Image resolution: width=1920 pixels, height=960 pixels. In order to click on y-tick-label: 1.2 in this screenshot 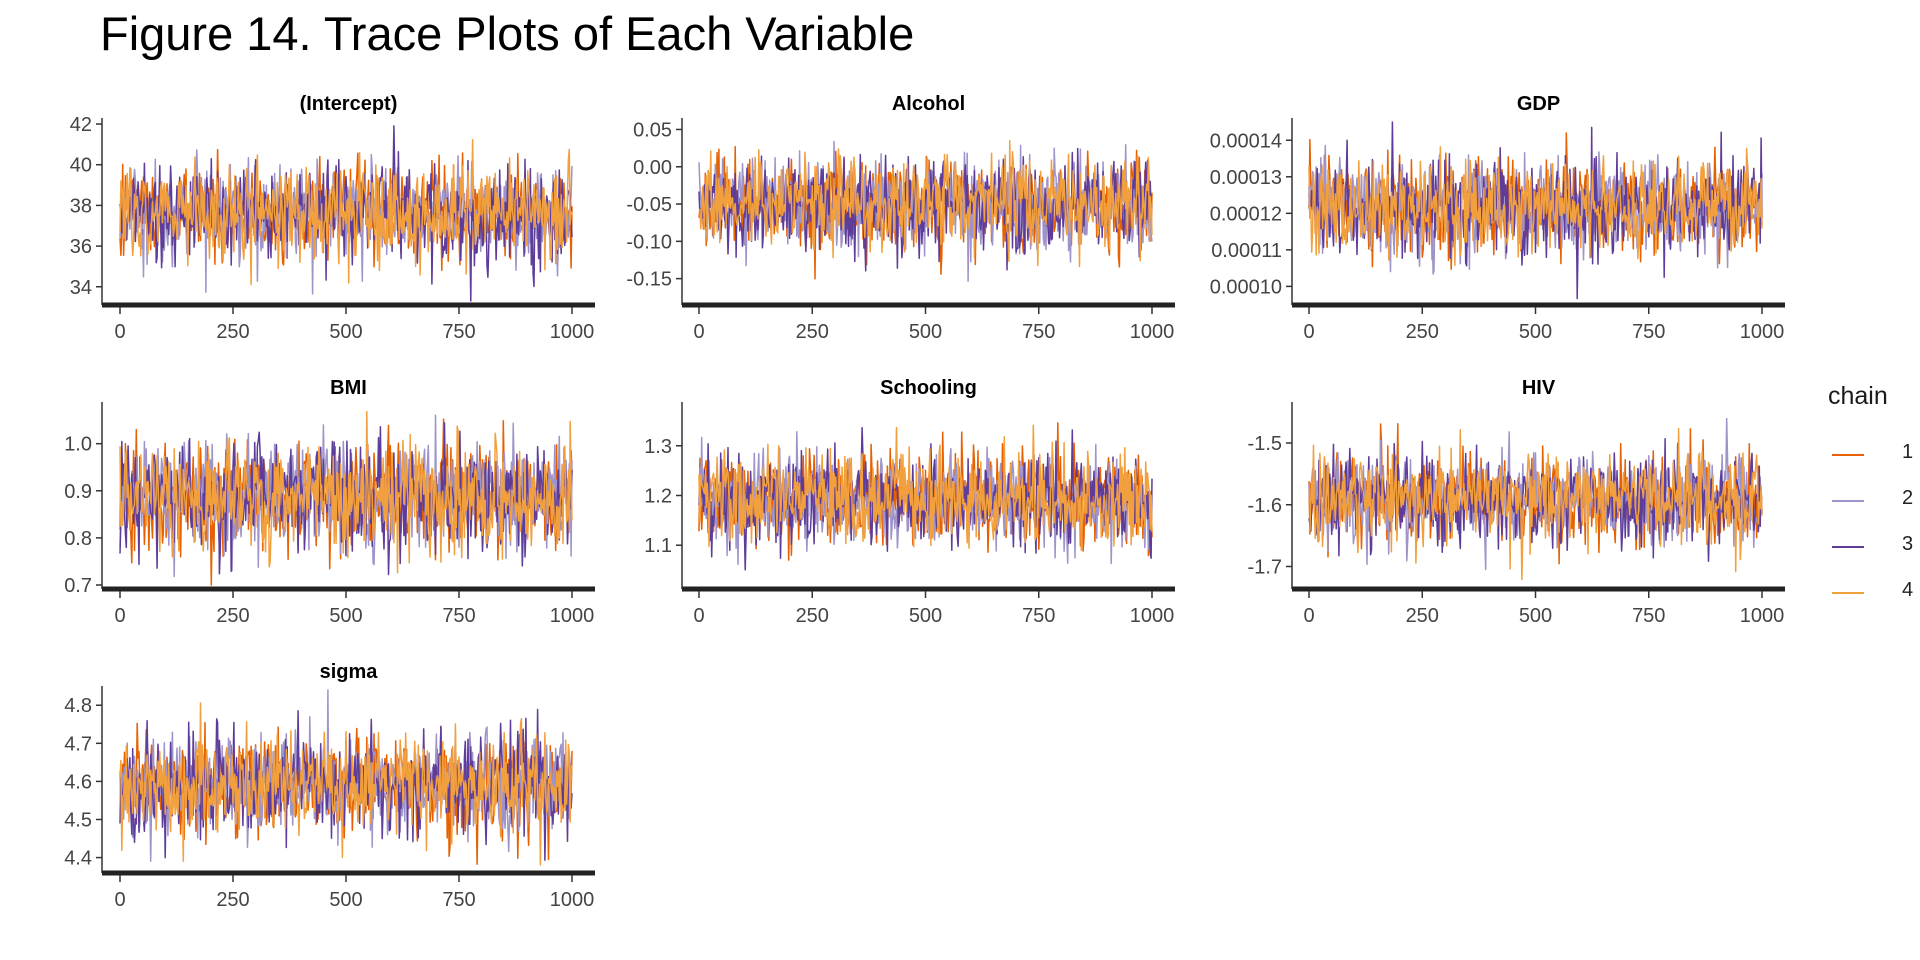, I will do `click(658, 497)`.